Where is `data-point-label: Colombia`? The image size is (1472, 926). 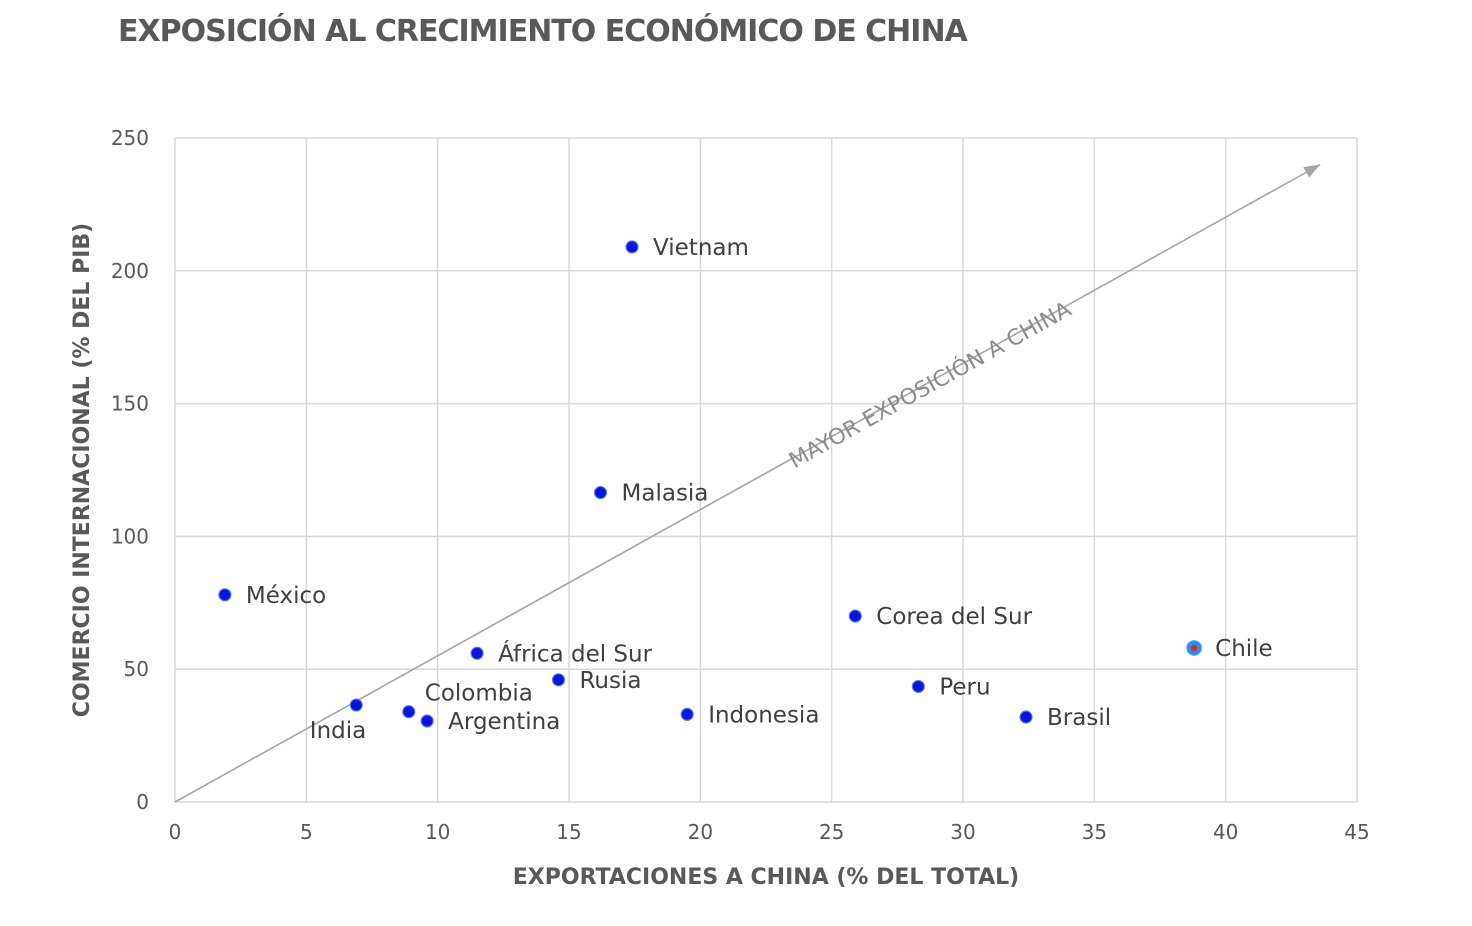 data-point-label: Colombia is located at coordinates (479, 694).